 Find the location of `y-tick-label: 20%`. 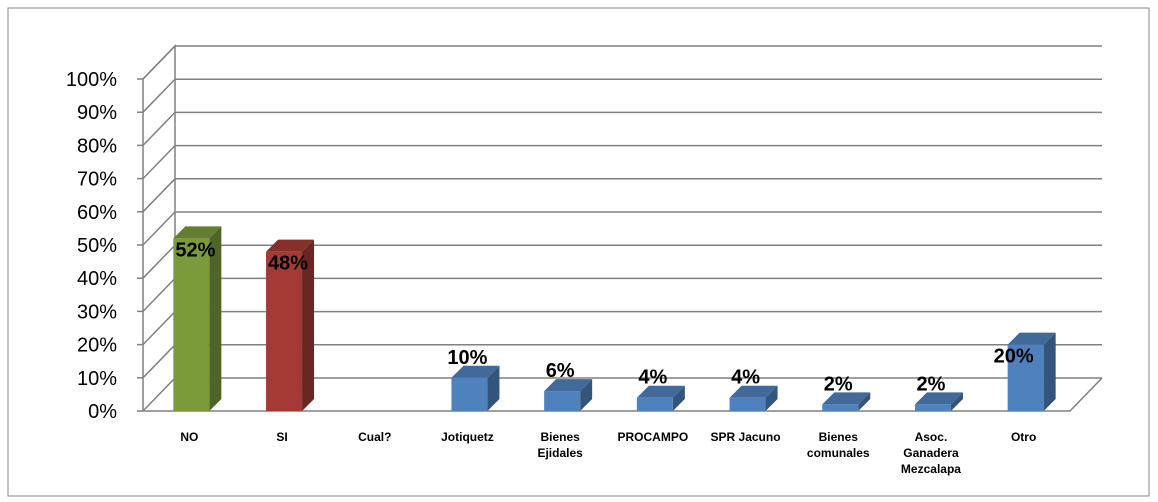

y-tick-label: 20% is located at coordinates (97, 346).